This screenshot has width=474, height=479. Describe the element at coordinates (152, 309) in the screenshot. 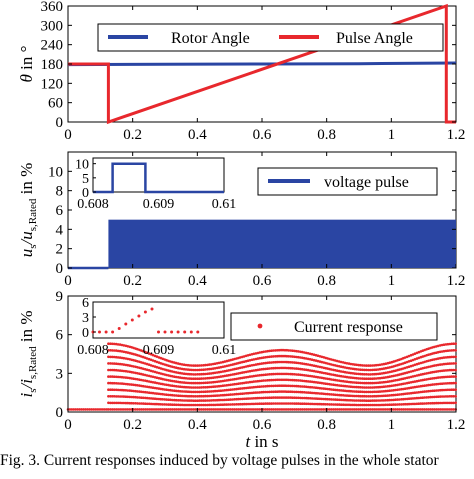

I see `inset-current-point` at that location.